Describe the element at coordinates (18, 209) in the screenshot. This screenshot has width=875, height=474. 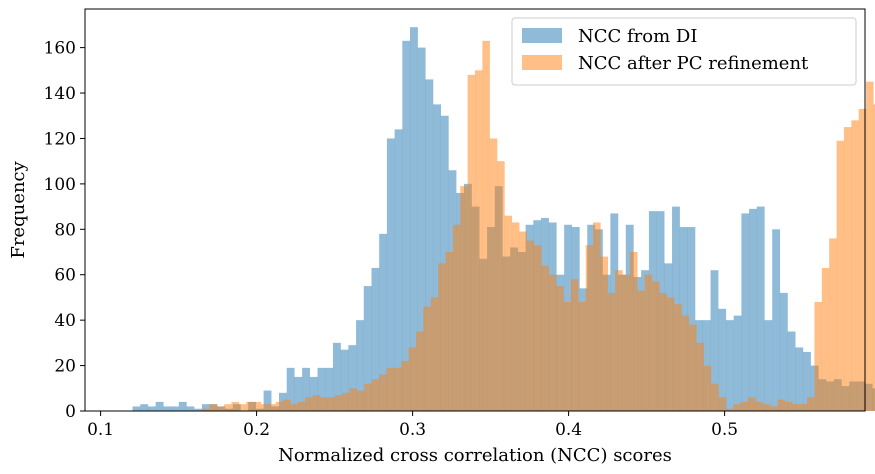
I see `y-axis-label: Frequency` at that location.